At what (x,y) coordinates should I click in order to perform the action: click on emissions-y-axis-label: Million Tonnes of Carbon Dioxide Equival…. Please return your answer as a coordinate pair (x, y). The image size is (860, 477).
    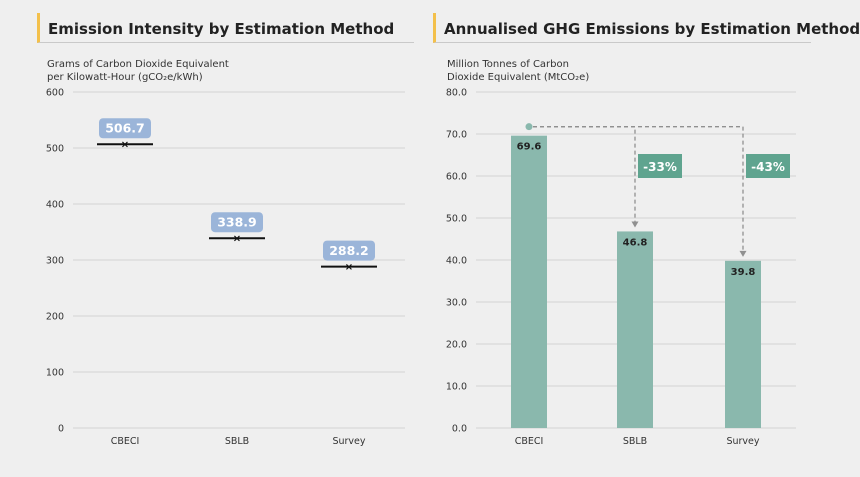
    Looking at the image, I should click on (577, 71).